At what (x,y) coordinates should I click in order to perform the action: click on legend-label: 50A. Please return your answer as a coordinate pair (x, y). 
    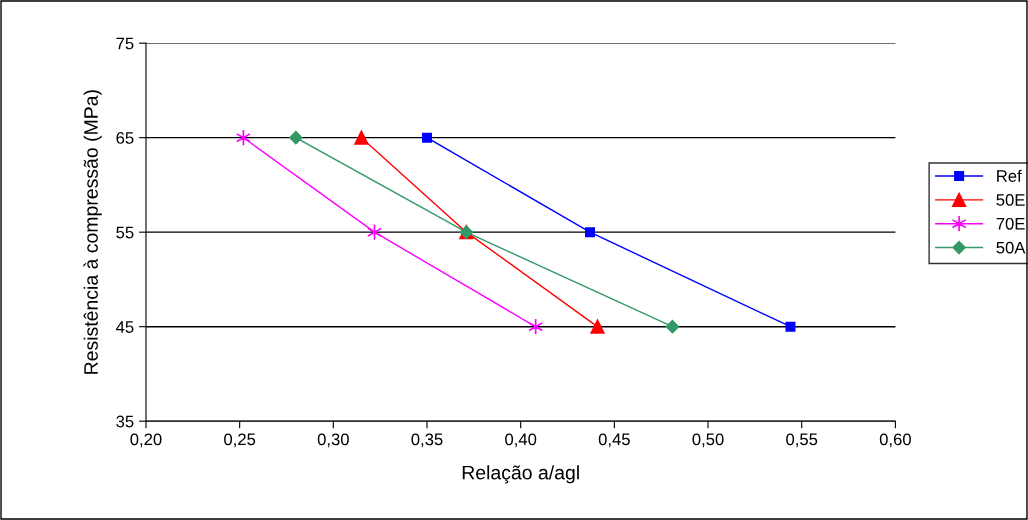
    Looking at the image, I should click on (1011, 247).